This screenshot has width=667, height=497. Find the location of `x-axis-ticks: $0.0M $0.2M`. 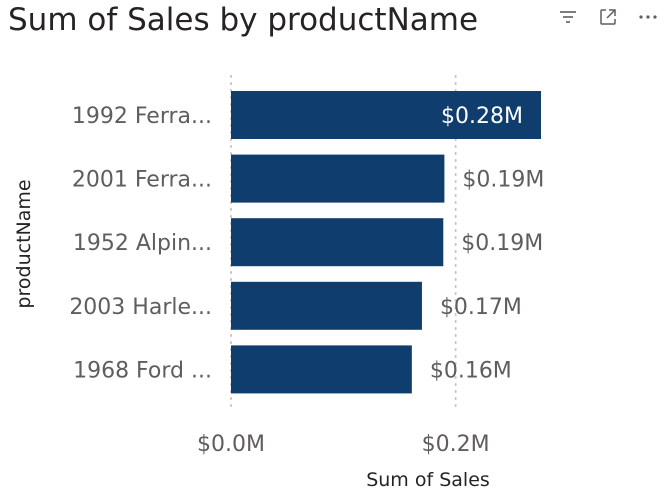

x-axis-ticks: $0.0M $0.2M is located at coordinates (343, 444).